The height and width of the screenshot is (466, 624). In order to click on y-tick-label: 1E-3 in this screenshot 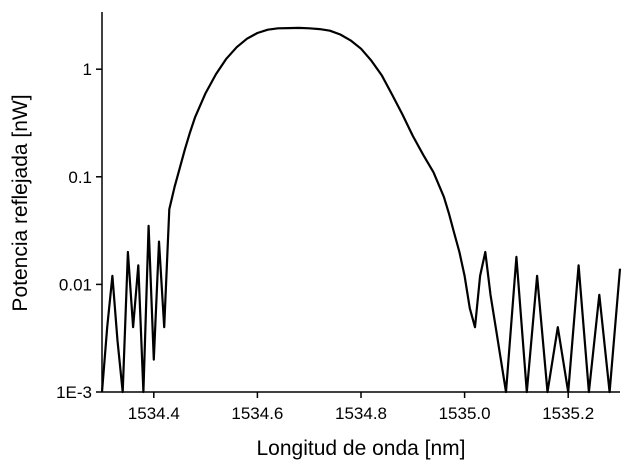, I will do `click(74, 392)`.